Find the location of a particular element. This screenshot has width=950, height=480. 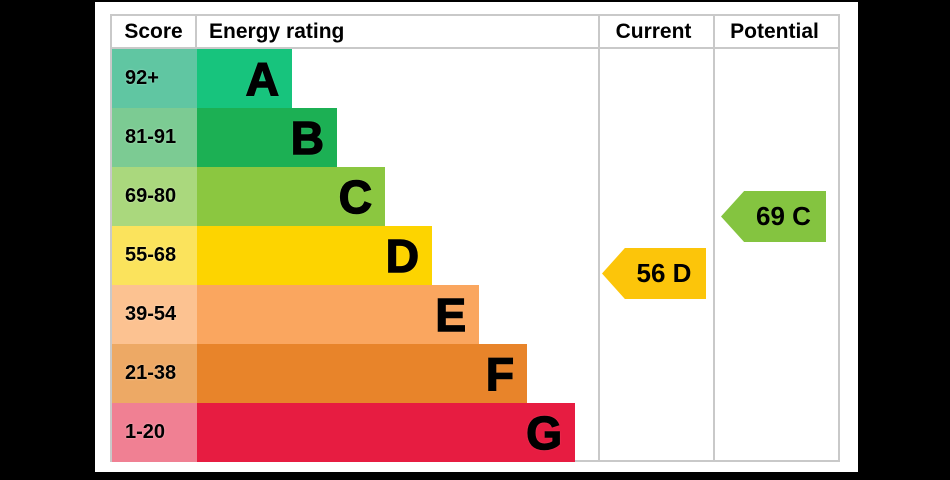

score-cell: 1-20 is located at coordinates (154, 432).